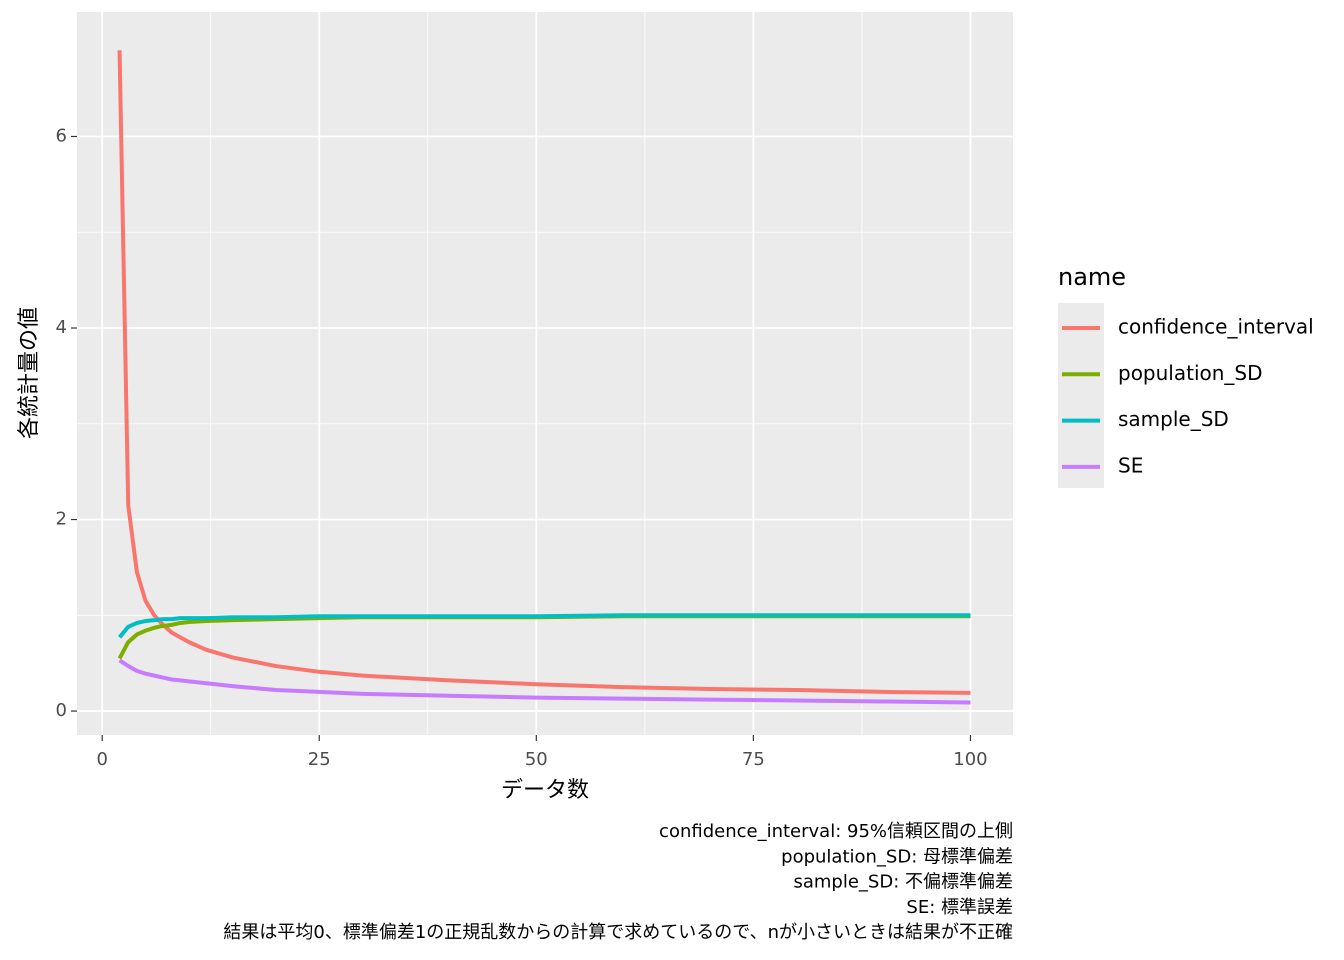  What do you see at coordinates (61, 710) in the screenshot?
I see `y-tick-label: 0` at bounding box center [61, 710].